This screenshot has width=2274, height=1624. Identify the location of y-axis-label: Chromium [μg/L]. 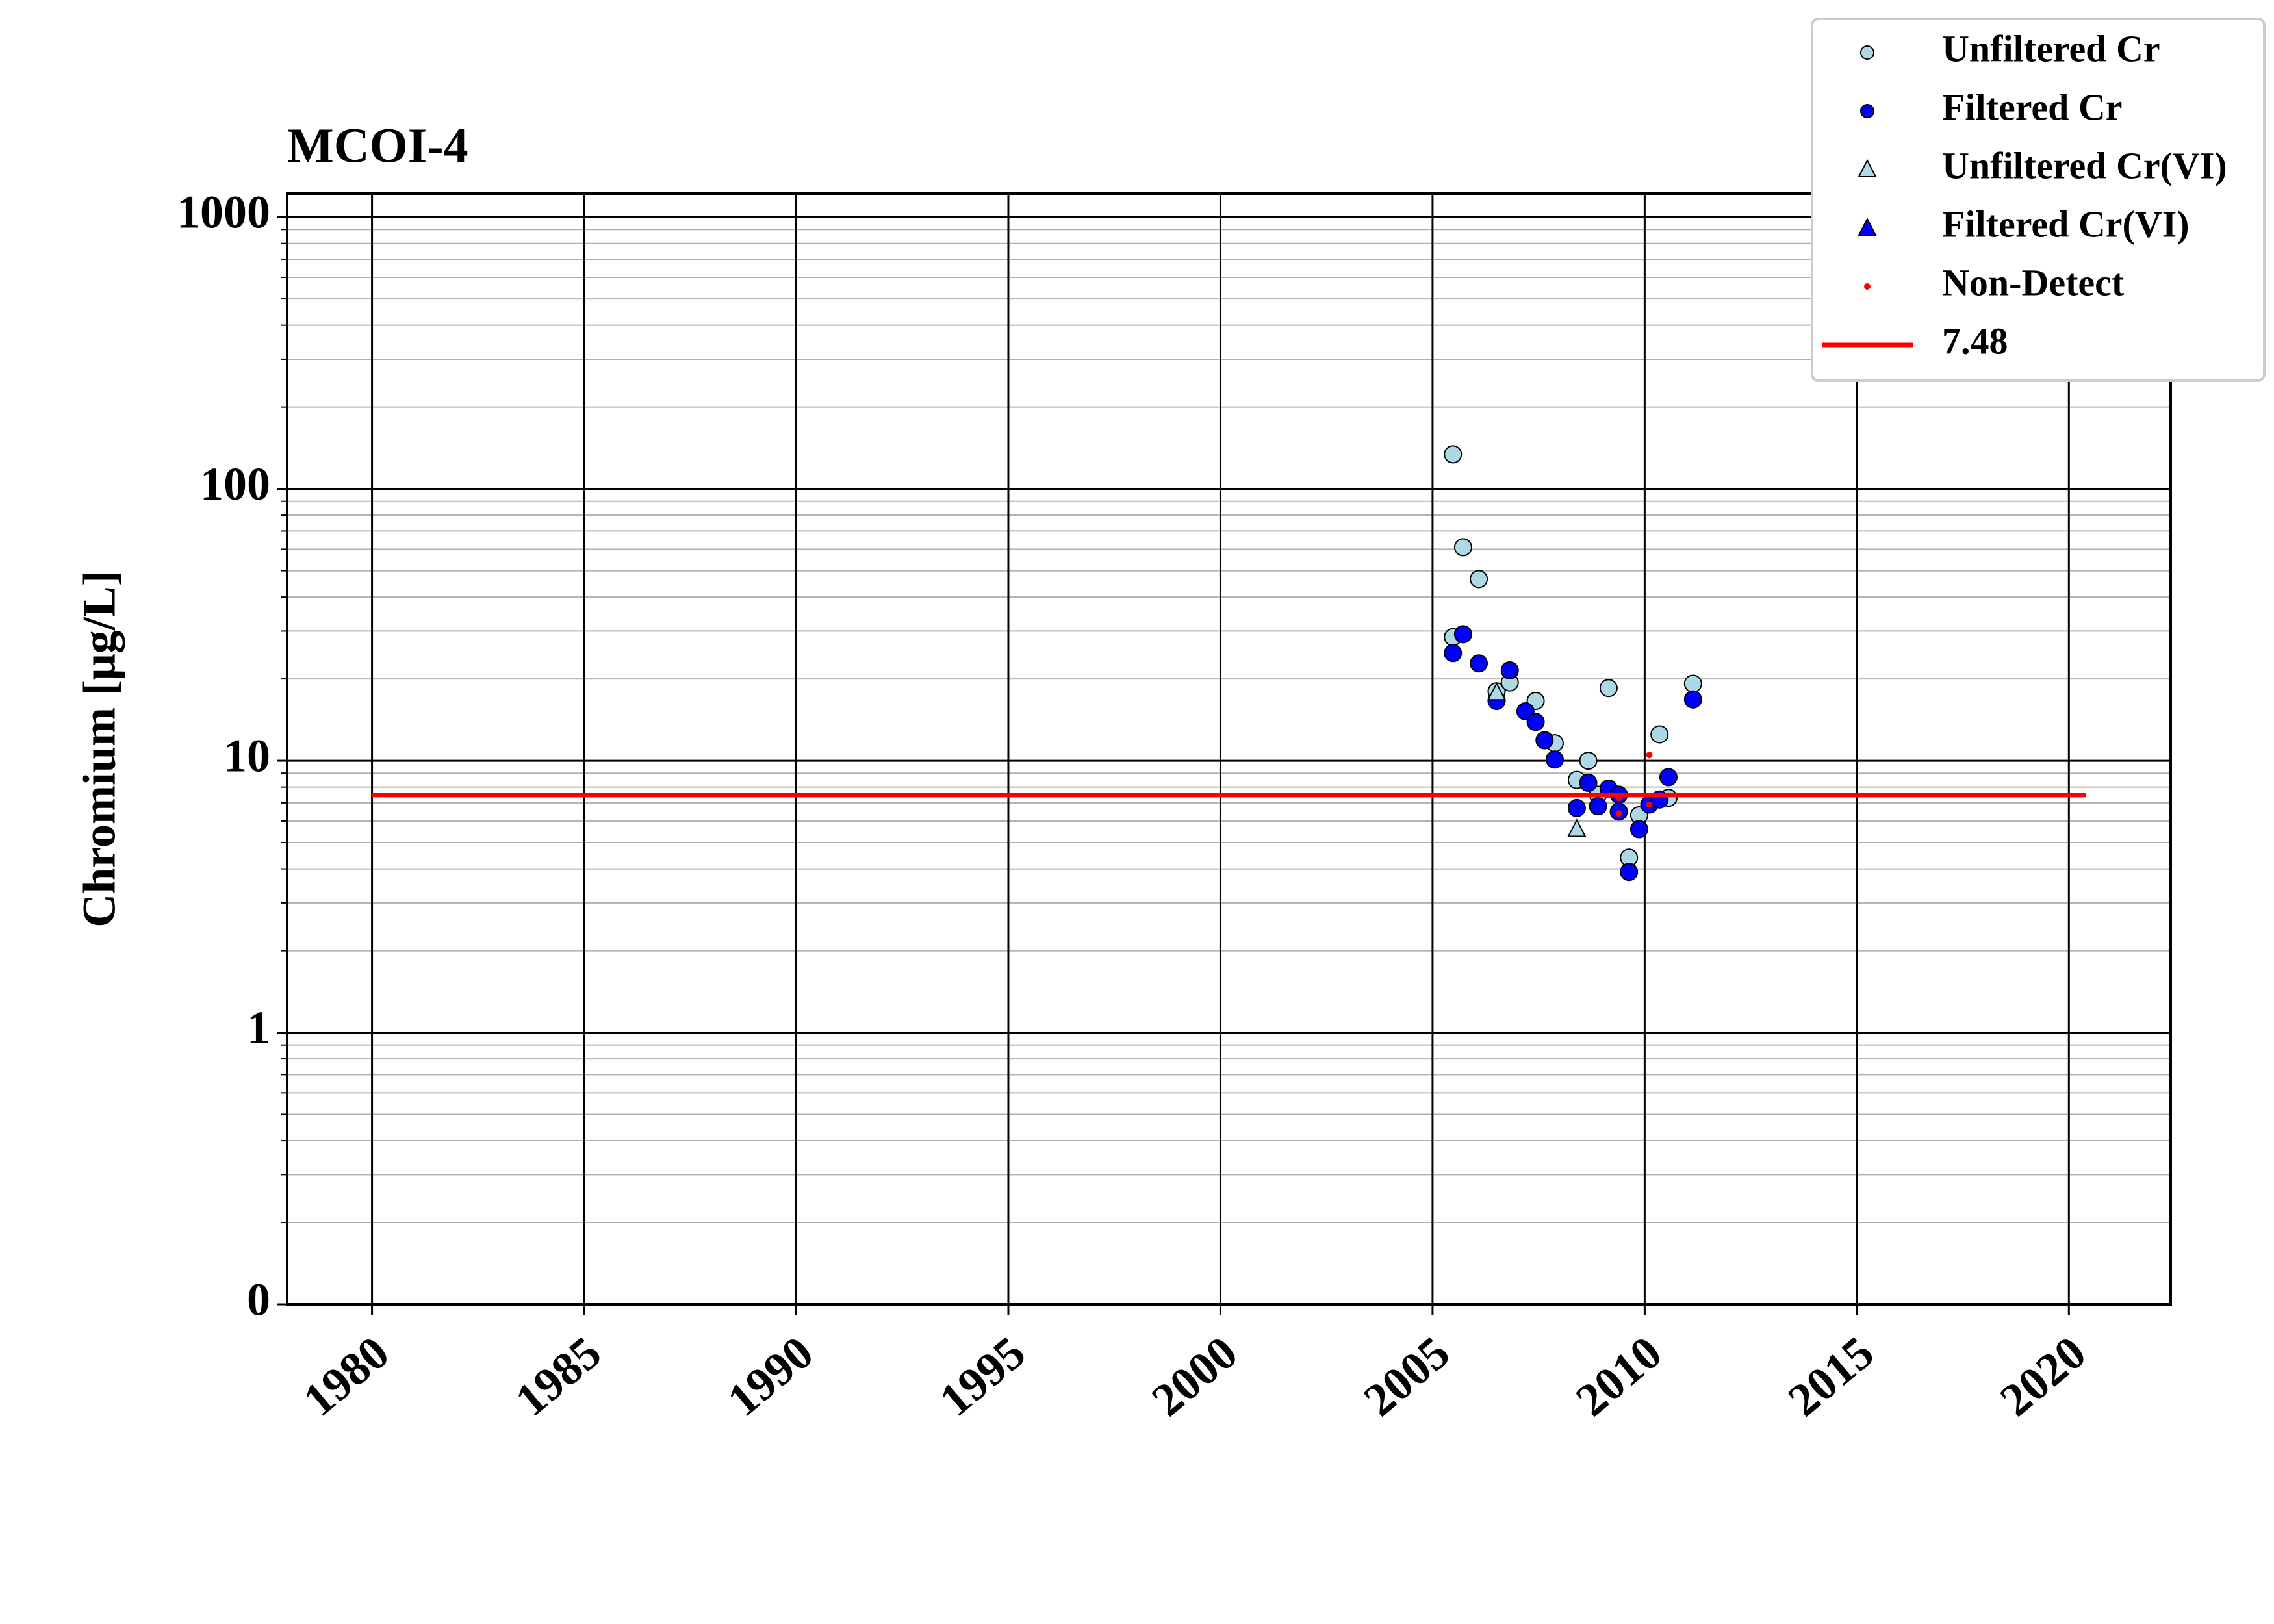
(99, 749).